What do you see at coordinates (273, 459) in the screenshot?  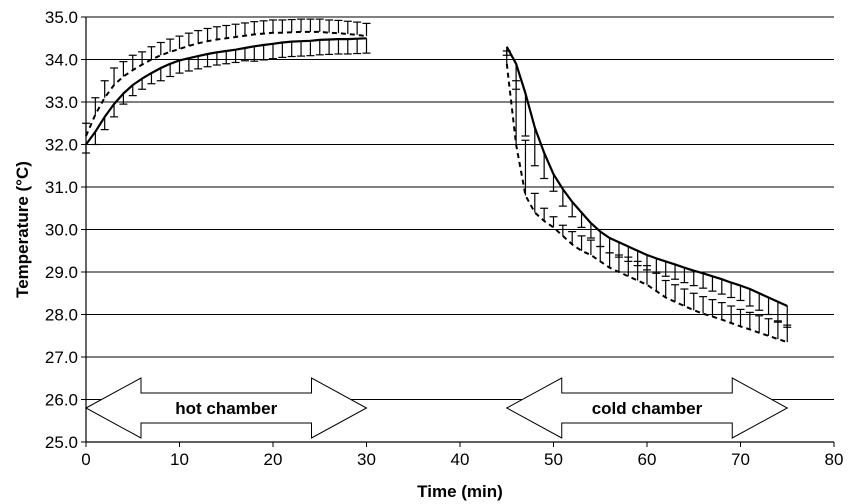 I see `x-tick-label: 20` at bounding box center [273, 459].